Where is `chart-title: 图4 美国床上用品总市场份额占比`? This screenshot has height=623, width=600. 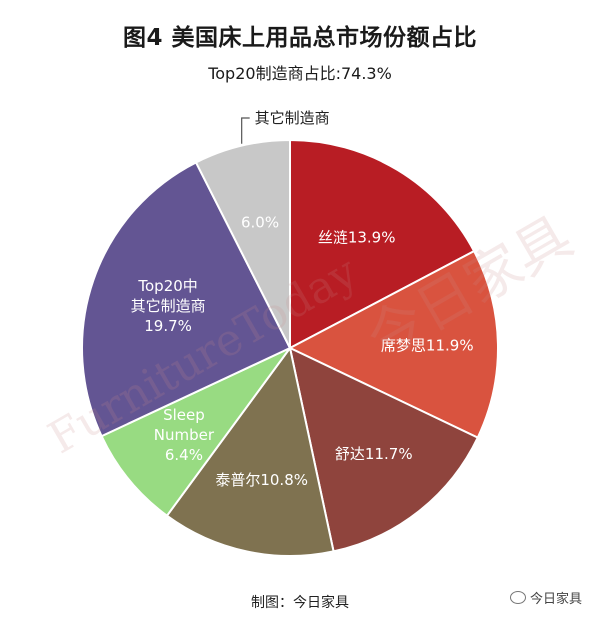 chart-title: 图4 美国床上用品总市场份额占比 is located at coordinates (299, 38).